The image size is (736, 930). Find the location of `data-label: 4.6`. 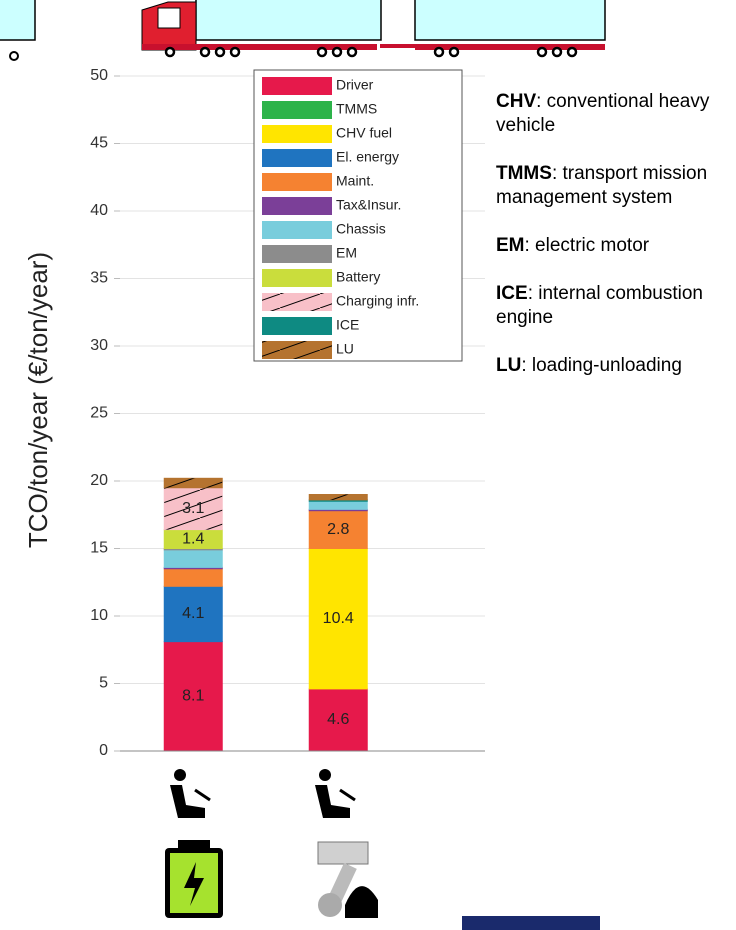

data-label: 4.6 is located at coordinates (338, 719).